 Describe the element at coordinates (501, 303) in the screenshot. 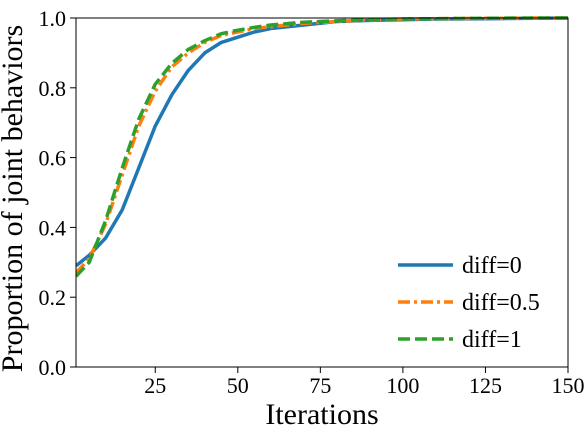

I see `legend-label: diff=0.5` at that location.